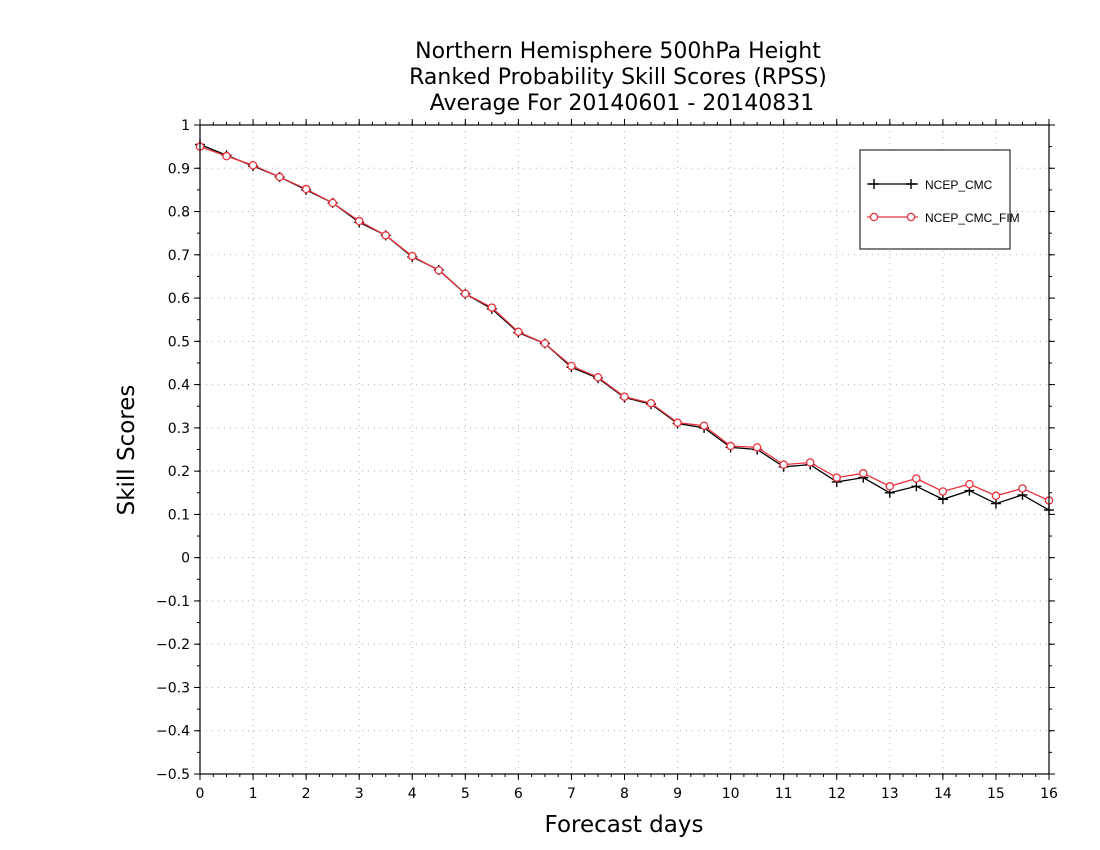  I want to click on legend-label-ncep-cmc-fim: NCEP_CMC_FIM, so click(972, 218).